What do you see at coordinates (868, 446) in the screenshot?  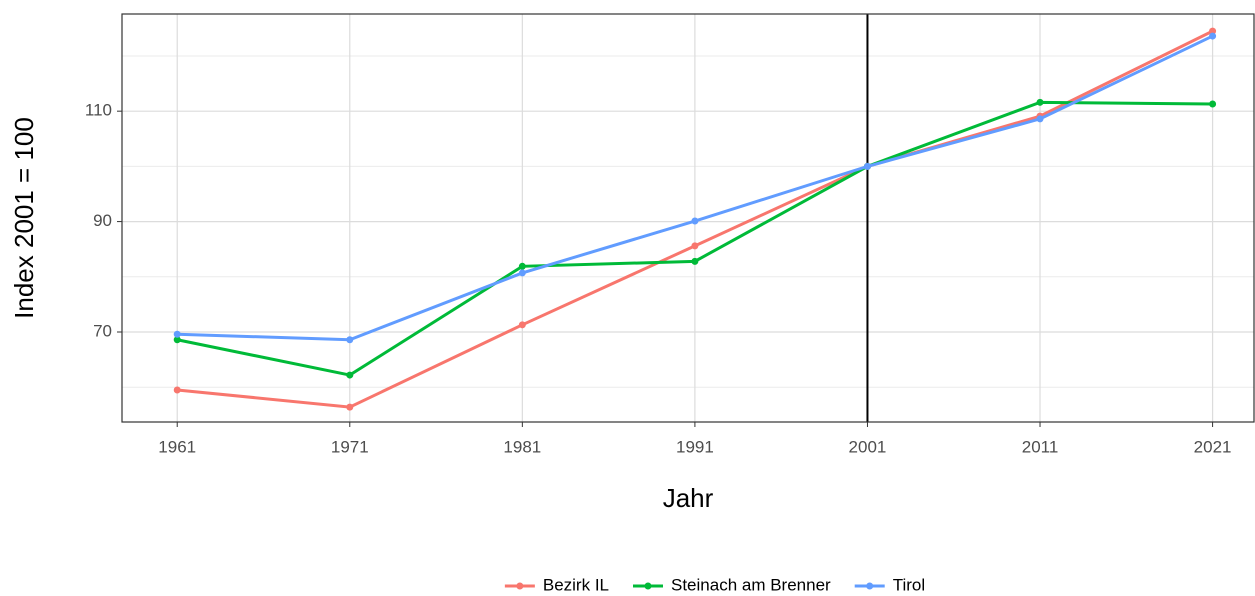 I see `x-tick-label: 2001` at bounding box center [868, 446].